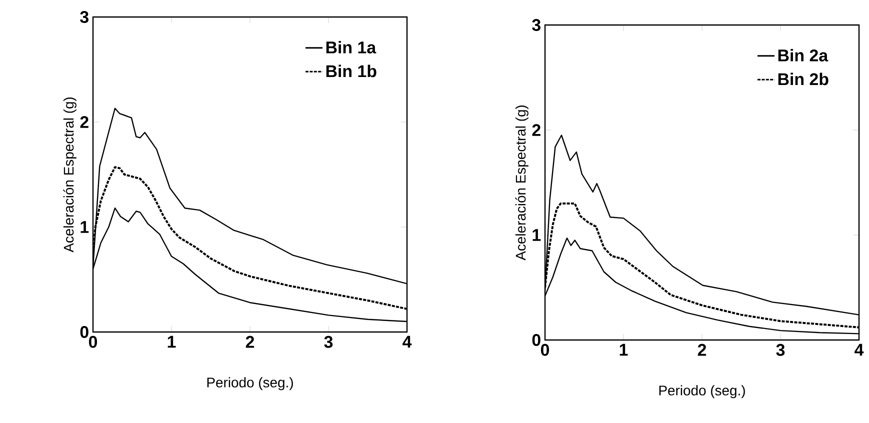  I want to click on y-tick-label: 0, so click(84, 332).